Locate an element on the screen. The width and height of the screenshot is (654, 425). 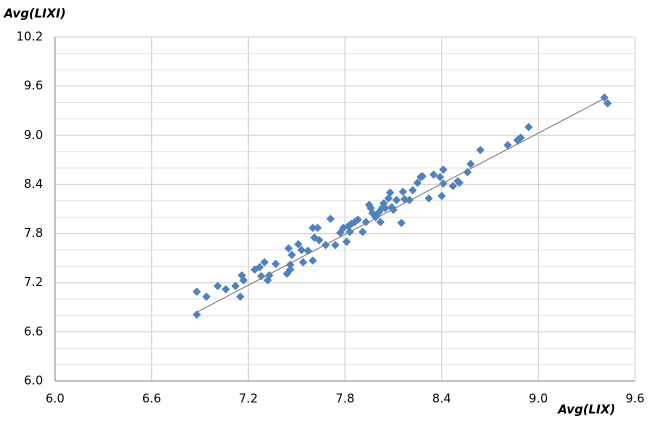
x-tick-label: 6.6 is located at coordinates (151, 399).